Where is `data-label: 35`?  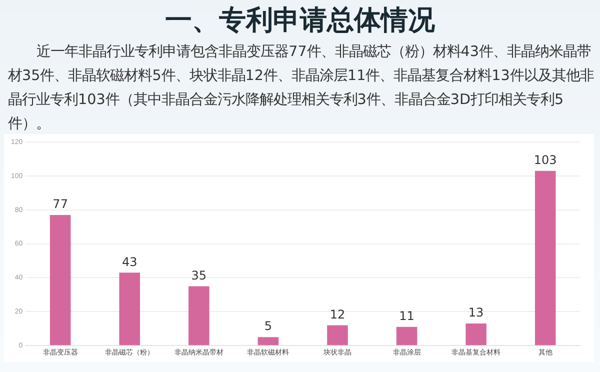
data-label: 35 is located at coordinates (199, 275).